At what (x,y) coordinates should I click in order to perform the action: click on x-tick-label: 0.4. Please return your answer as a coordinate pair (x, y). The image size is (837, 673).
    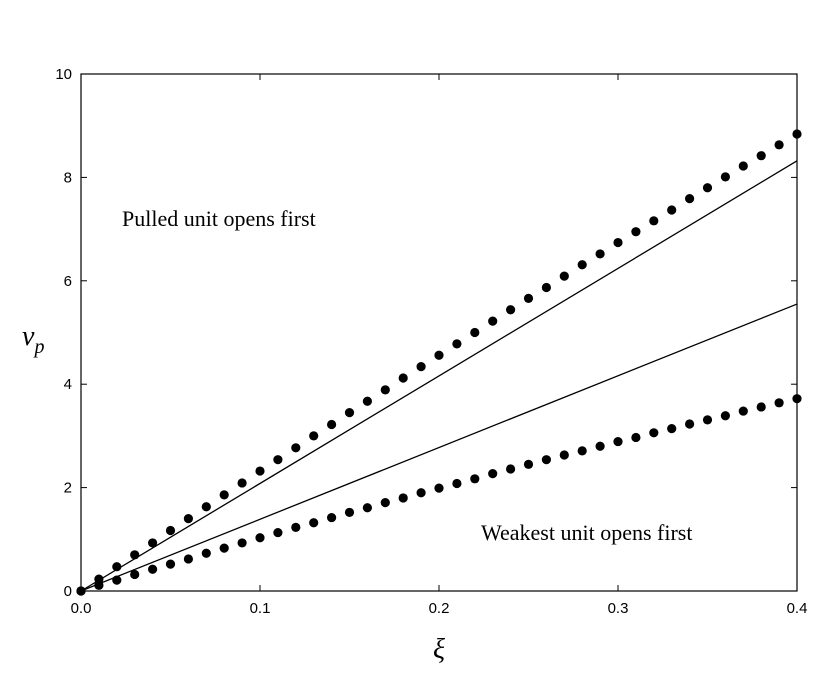
    Looking at the image, I should click on (797, 608).